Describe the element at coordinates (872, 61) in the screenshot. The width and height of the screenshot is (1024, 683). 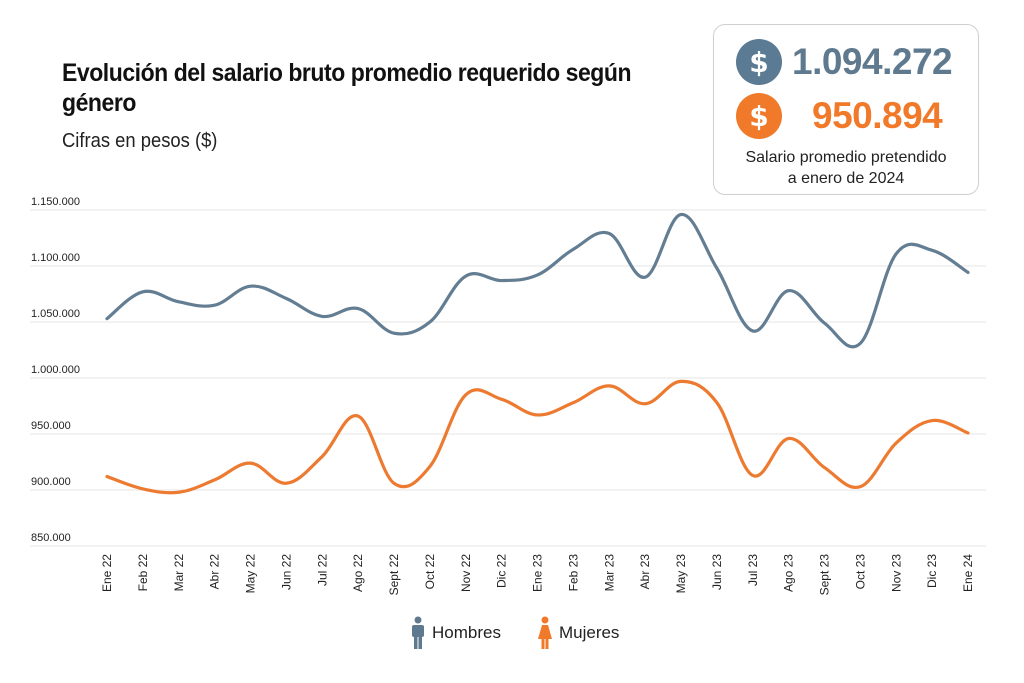
I see `men-salary-value: 1.094.272` at that location.